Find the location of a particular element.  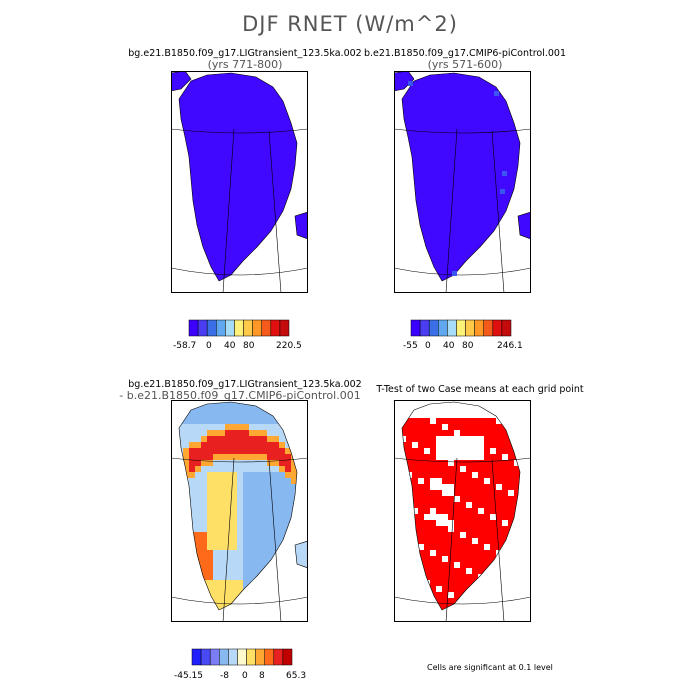

figure-title: DJF RNET (W/m^2) is located at coordinates (350, 24).